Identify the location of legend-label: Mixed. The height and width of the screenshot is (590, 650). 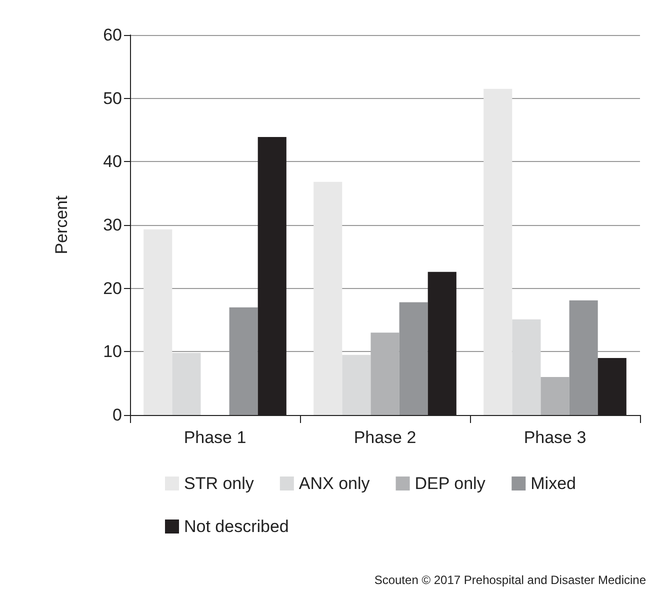
(553, 483).